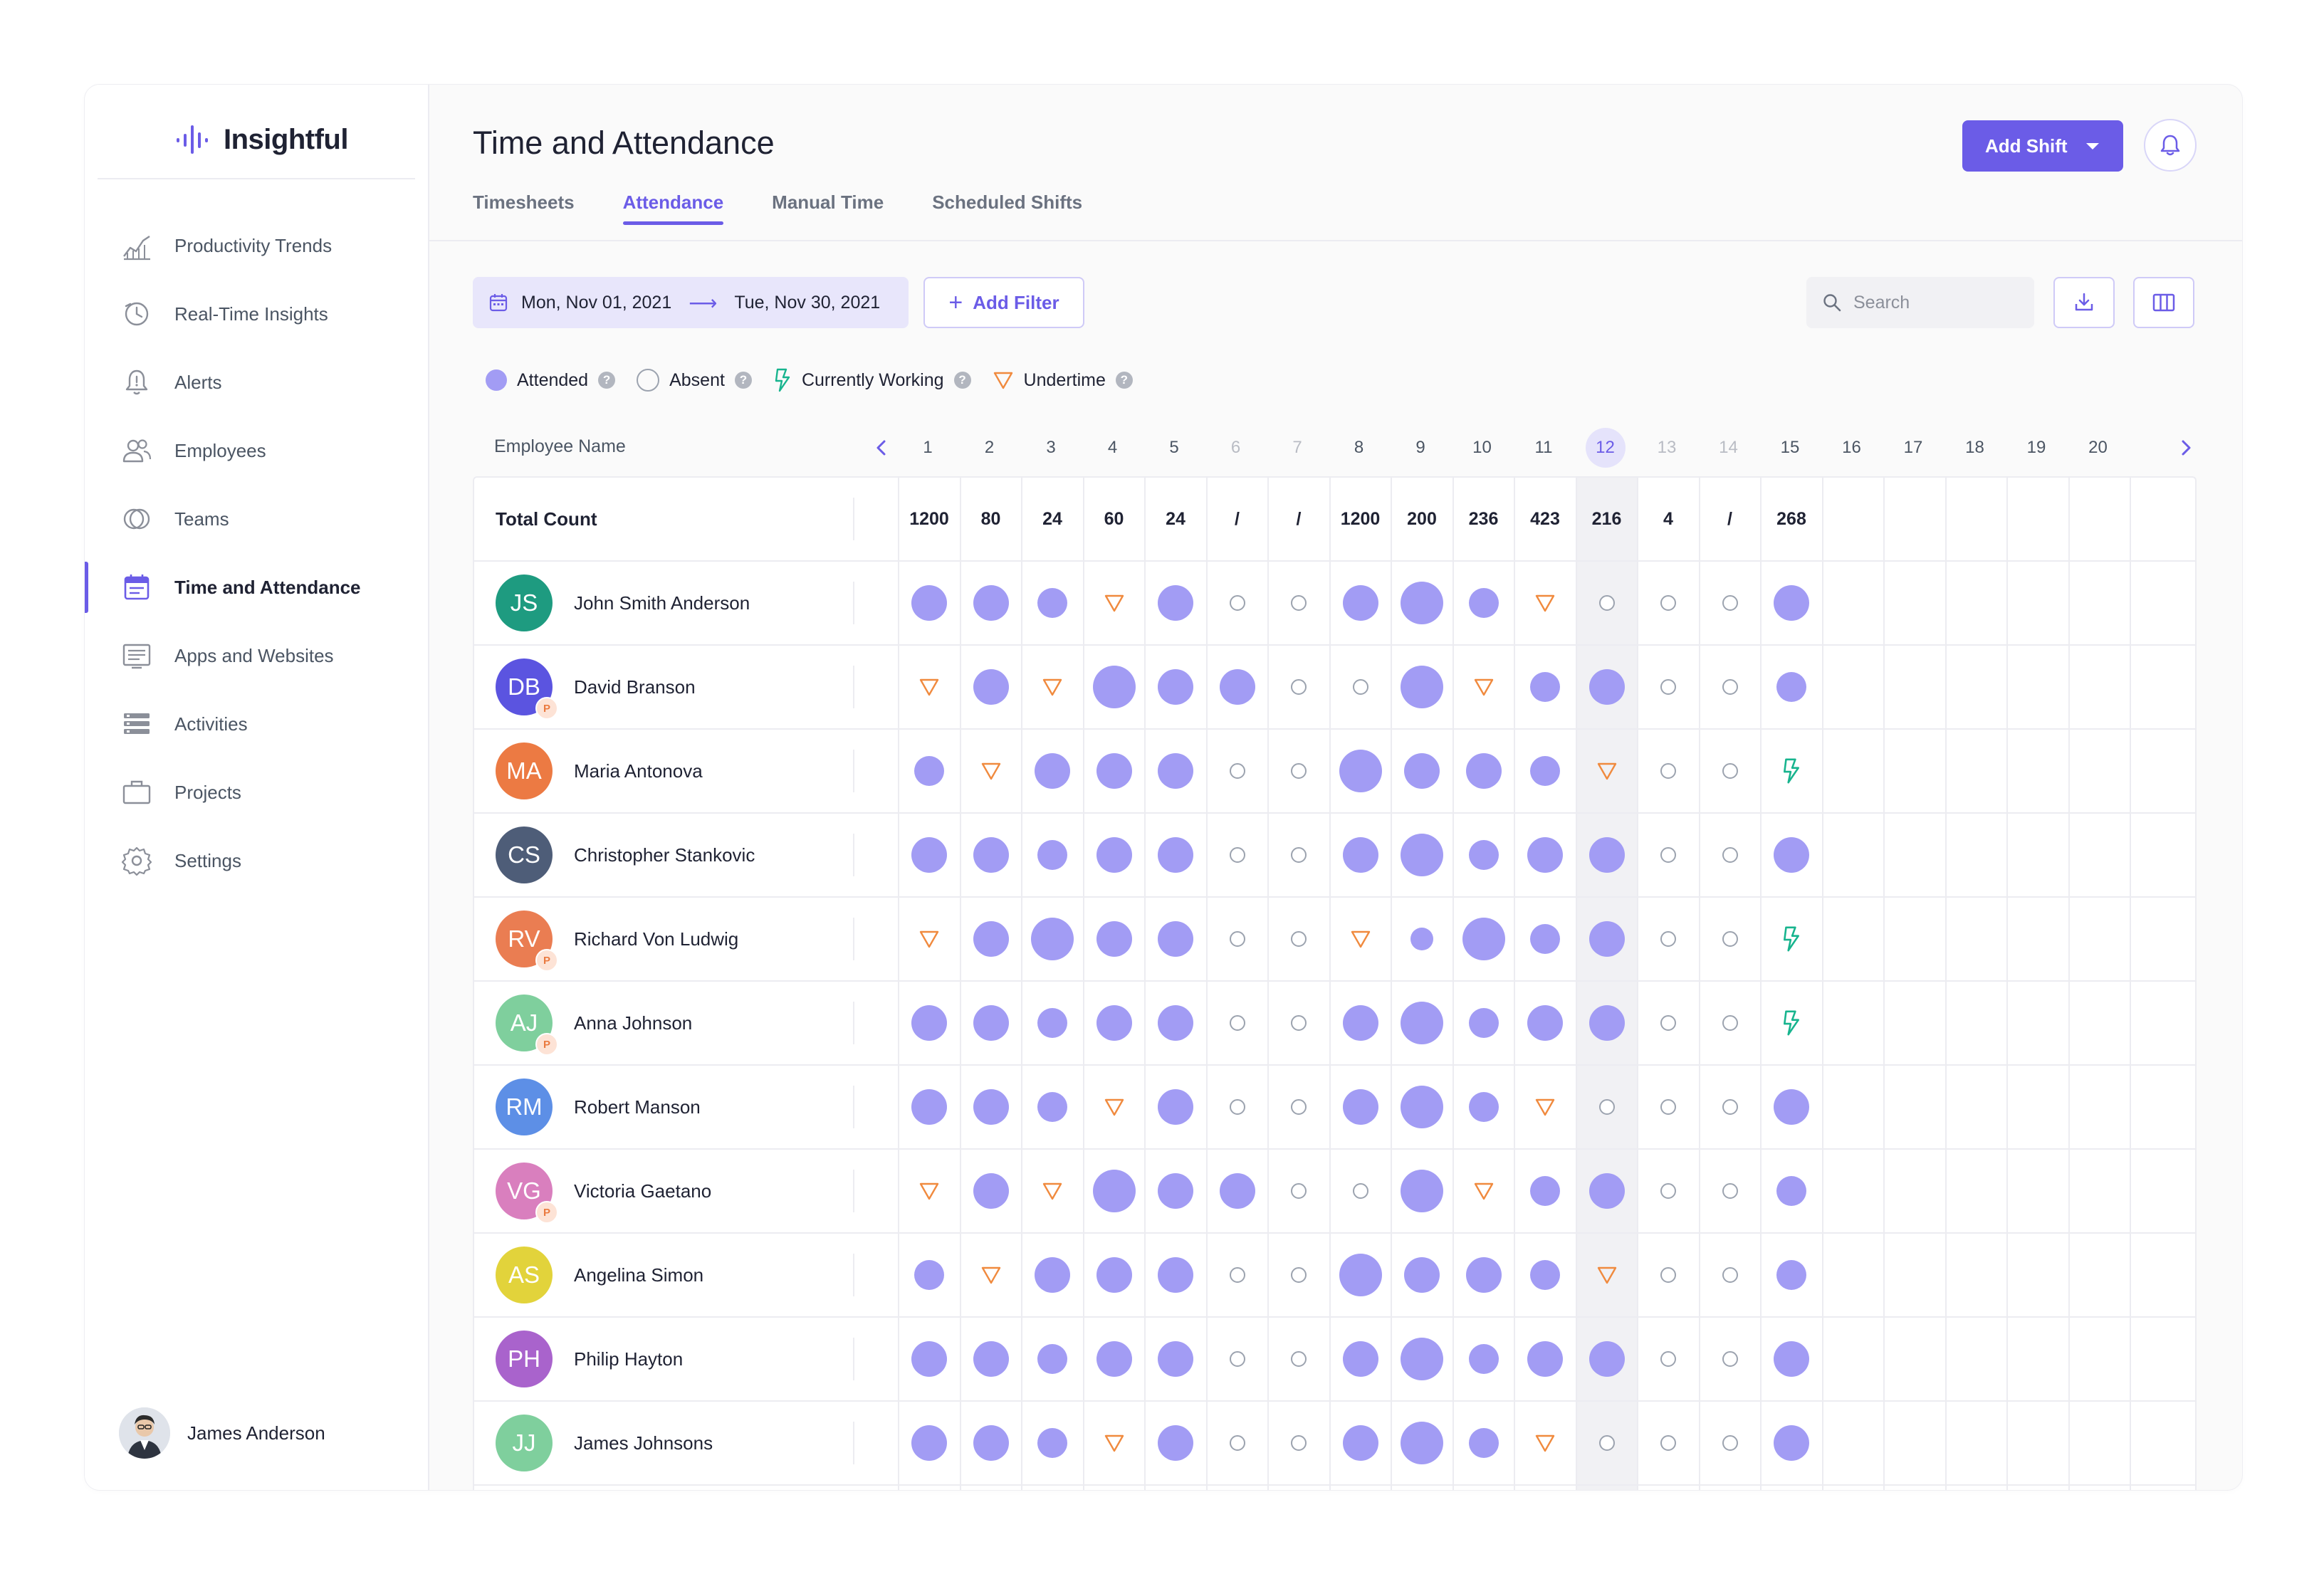 Image resolution: width=2324 pixels, height=1569 pixels. Describe the element at coordinates (222, 1433) in the screenshot. I see `user-profile: James Anderson` at that location.